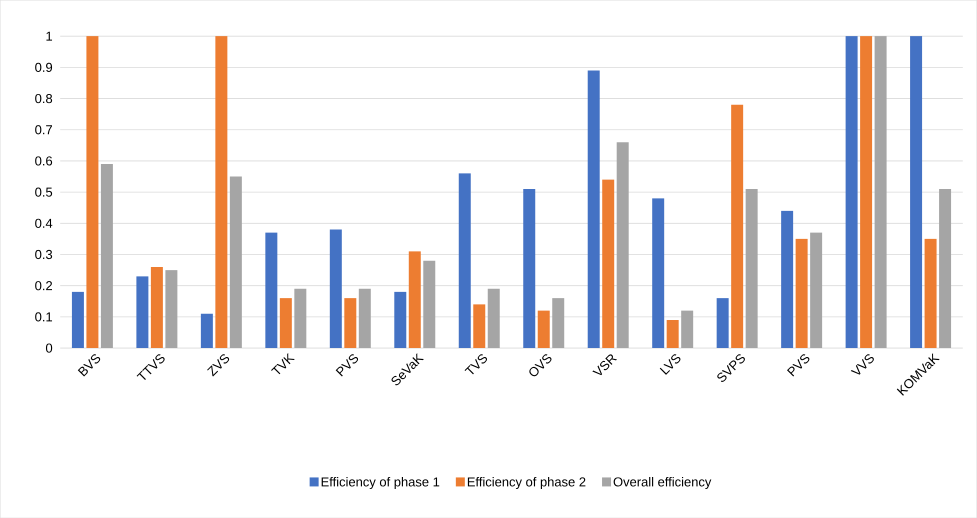 The width and height of the screenshot is (977, 518). Describe the element at coordinates (43, 161) in the screenshot. I see `y-tick-label: 0.6` at that location.